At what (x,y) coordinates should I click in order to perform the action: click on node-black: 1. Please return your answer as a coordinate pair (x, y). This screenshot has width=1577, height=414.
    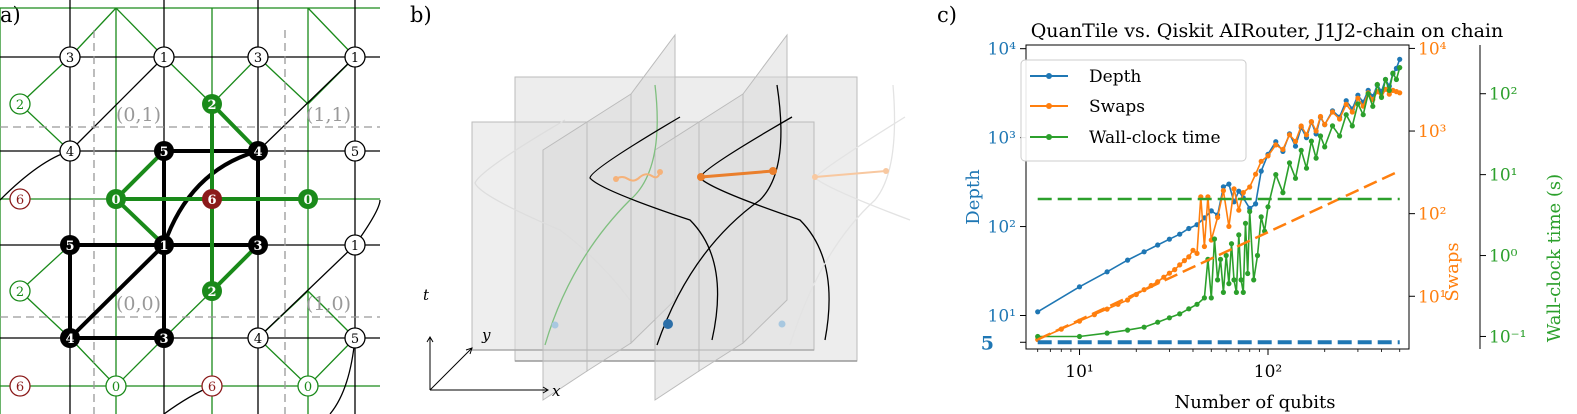
    Looking at the image, I should click on (164, 245).